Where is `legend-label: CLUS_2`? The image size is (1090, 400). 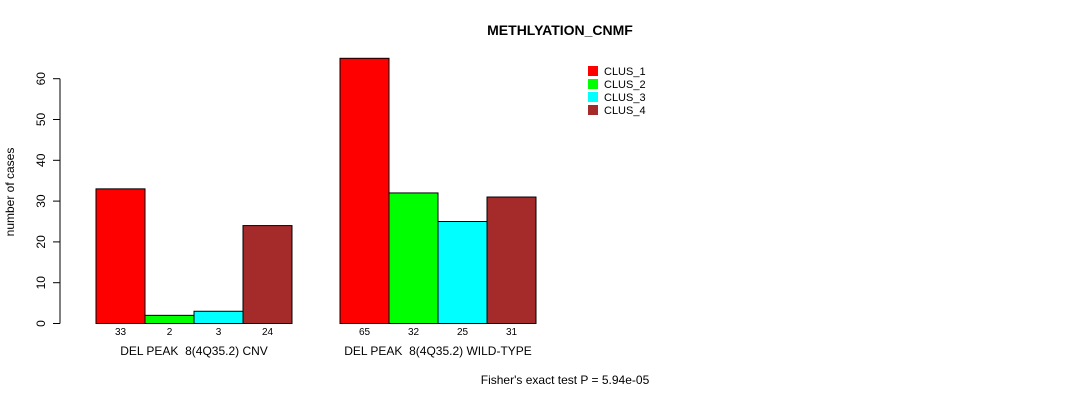
legend-label: CLUS_2 is located at coordinates (625, 85).